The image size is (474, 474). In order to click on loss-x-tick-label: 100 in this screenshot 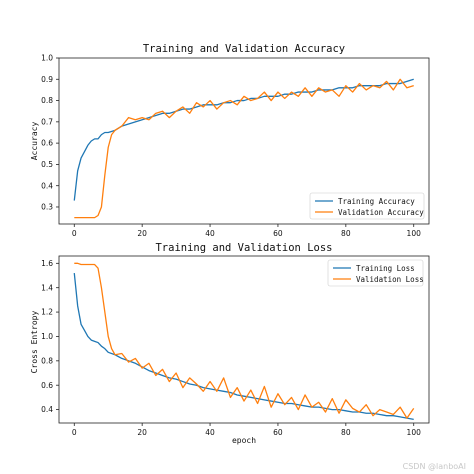, I will do `click(414, 432)`.